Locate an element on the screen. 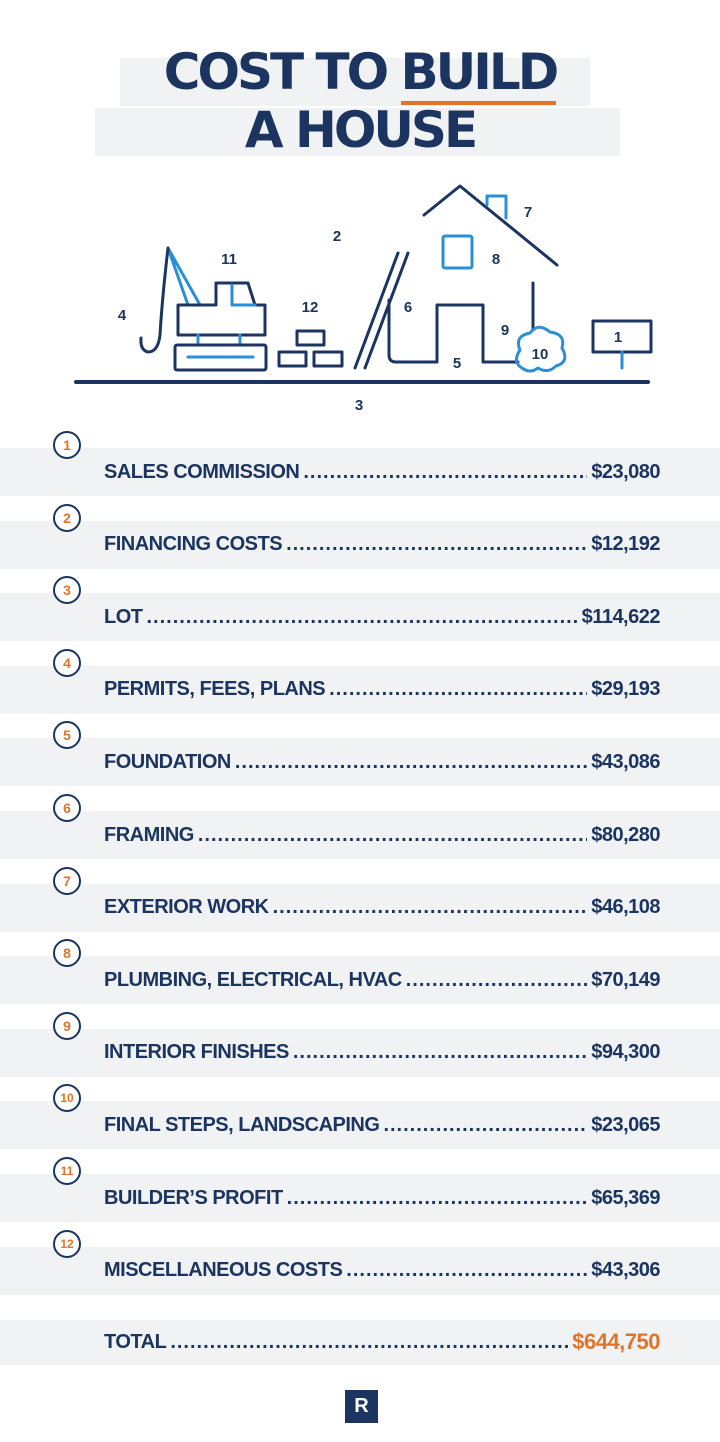 Image resolution: width=720 pixels, height=1442 pixels. item-number-badge: 8 is located at coordinates (67, 953).